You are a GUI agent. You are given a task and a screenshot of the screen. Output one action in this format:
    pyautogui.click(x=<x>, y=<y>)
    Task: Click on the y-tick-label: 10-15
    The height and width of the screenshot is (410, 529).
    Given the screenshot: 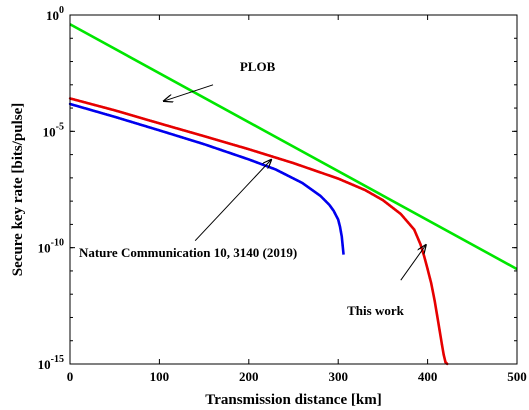 What is the action you would take?
    pyautogui.click(x=51, y=363)
    